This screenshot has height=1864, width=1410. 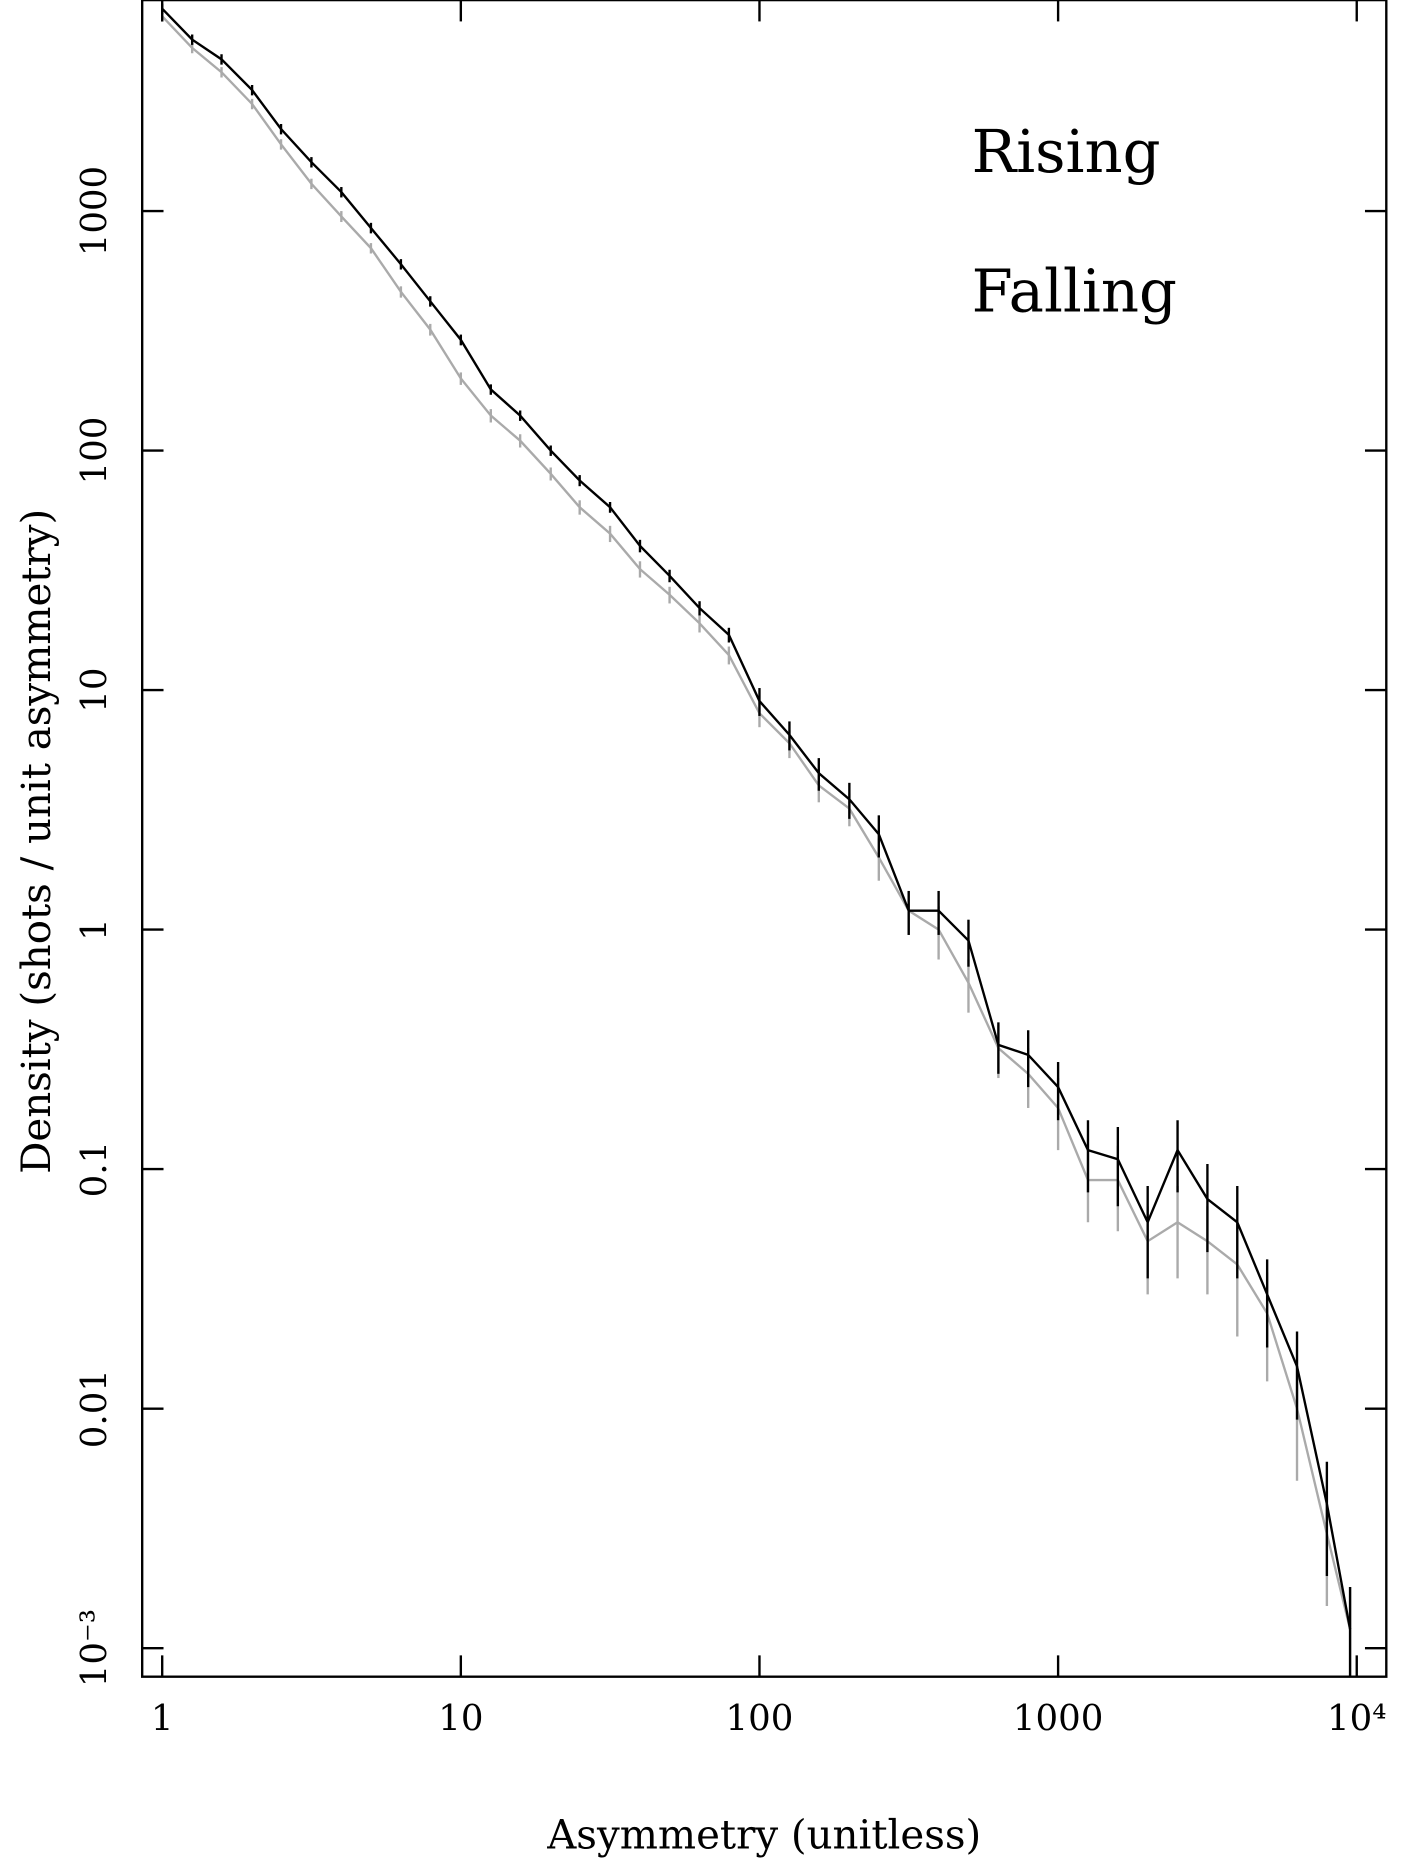 I want to click on x-tick-label: 1, so click(x=162, y=1718).